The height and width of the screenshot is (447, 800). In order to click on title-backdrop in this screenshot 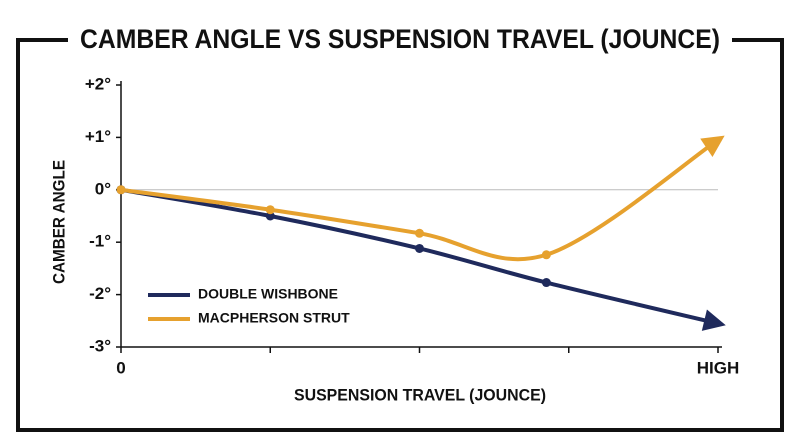, I will do `click(400, 40)`.